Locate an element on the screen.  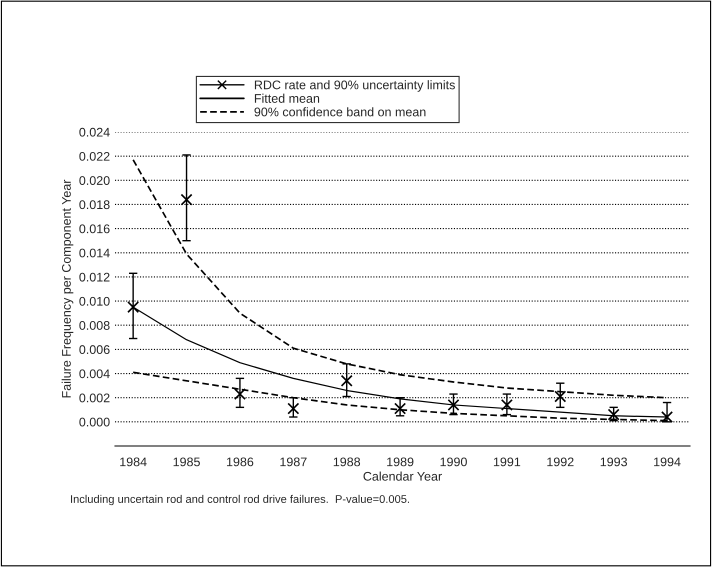
y-tick-label: 0.014 is located at coordinates (94, 253).